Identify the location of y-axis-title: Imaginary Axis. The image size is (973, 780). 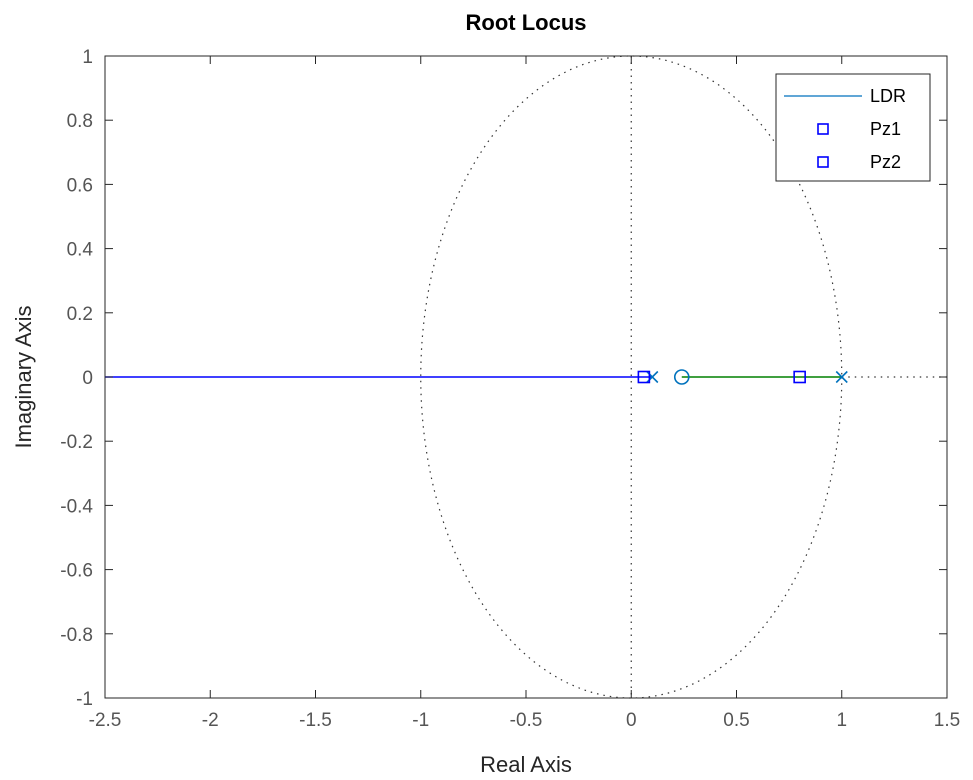
(23, 376).